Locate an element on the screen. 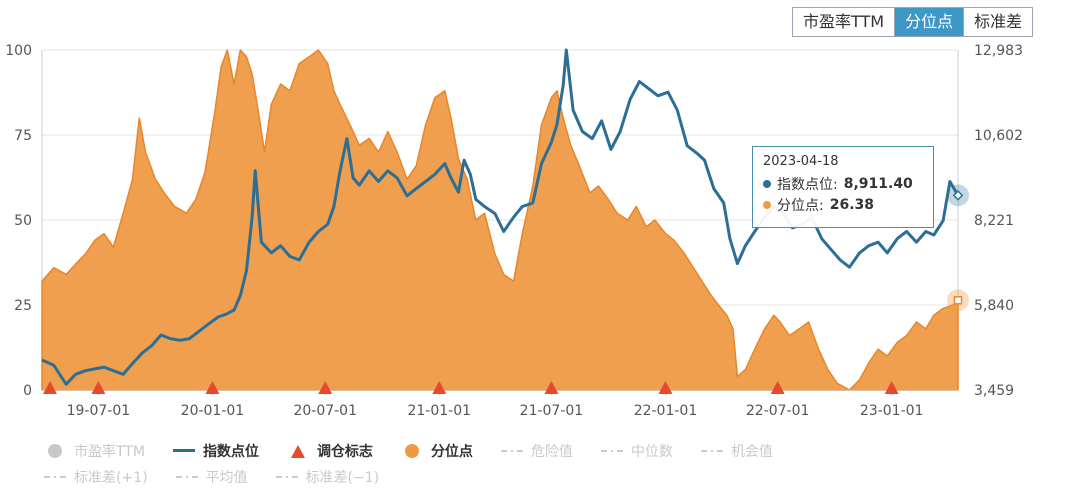 This screenshot has height=493, width=1073. tooltip-percentile-row: 分位点: 26.38 is located at coordinates (843, 204).